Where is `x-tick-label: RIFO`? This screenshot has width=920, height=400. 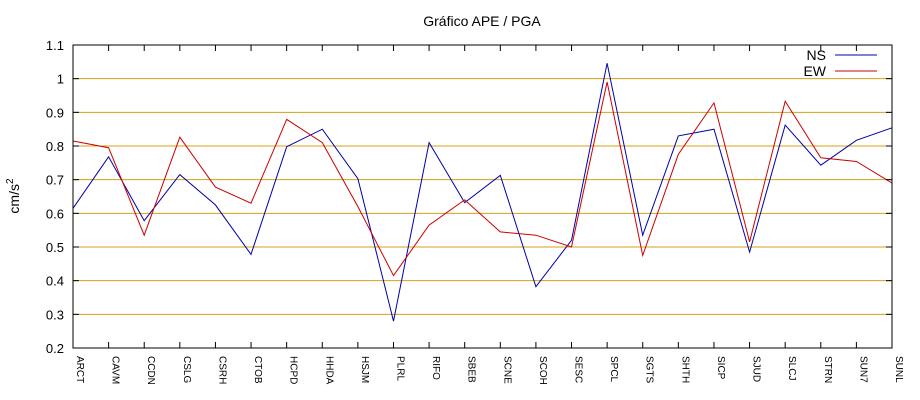
x-tick-label: RIFO is located at coordinates (435, 368).